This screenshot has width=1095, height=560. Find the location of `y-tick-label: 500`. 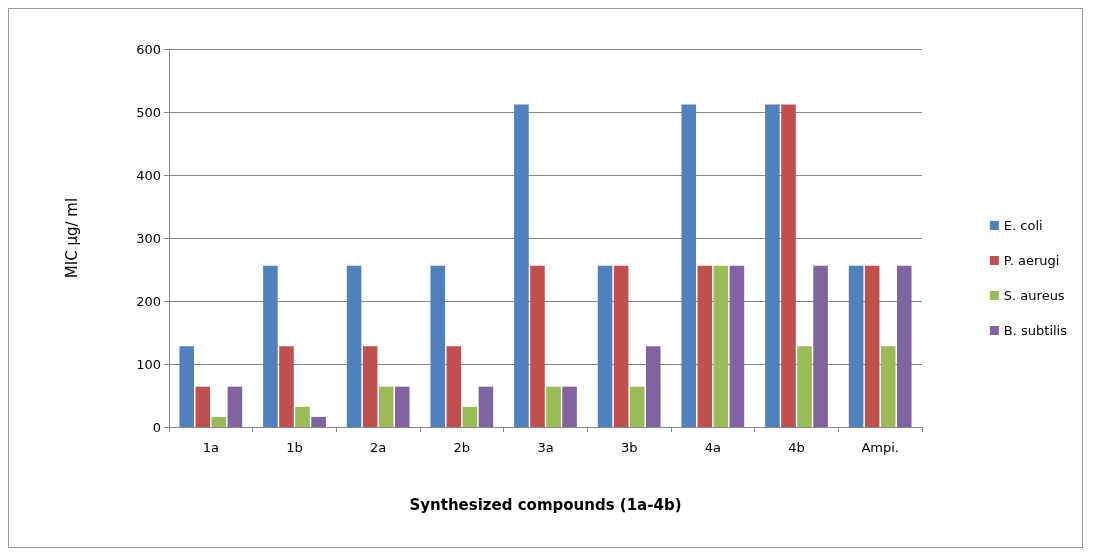

y-tick-label: 500 is located at coordinates (148, 112).